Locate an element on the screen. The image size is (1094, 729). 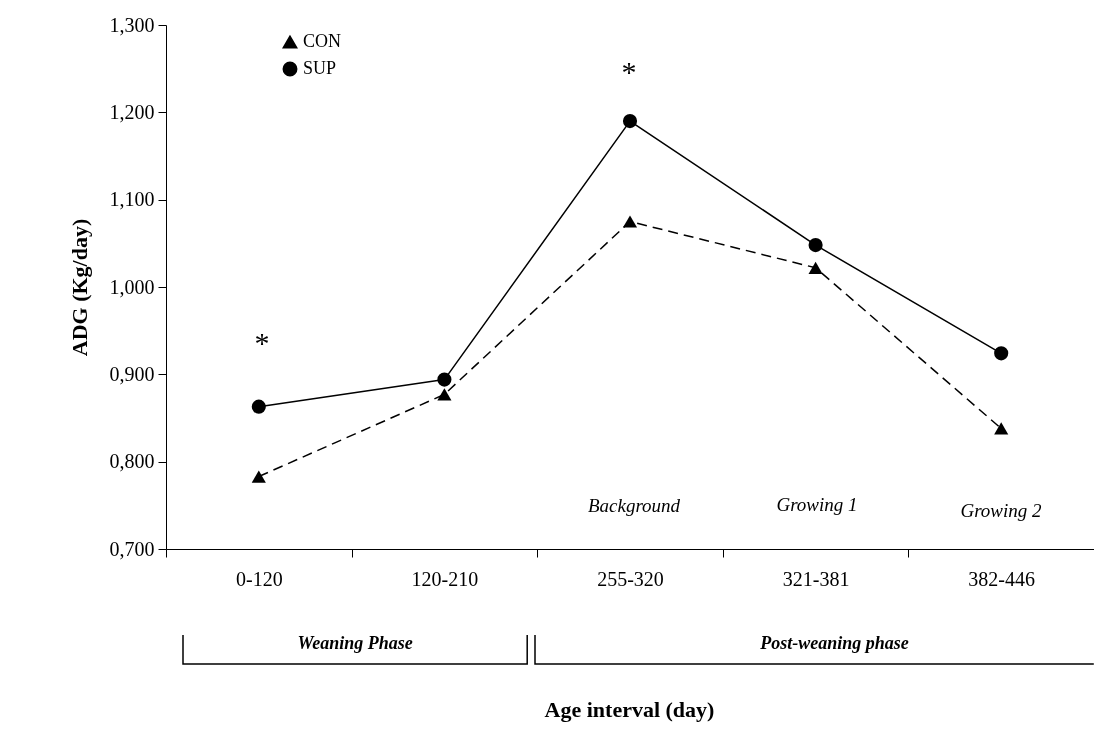
x-tick-label: 120-210 is located at coordinates (445, 578).